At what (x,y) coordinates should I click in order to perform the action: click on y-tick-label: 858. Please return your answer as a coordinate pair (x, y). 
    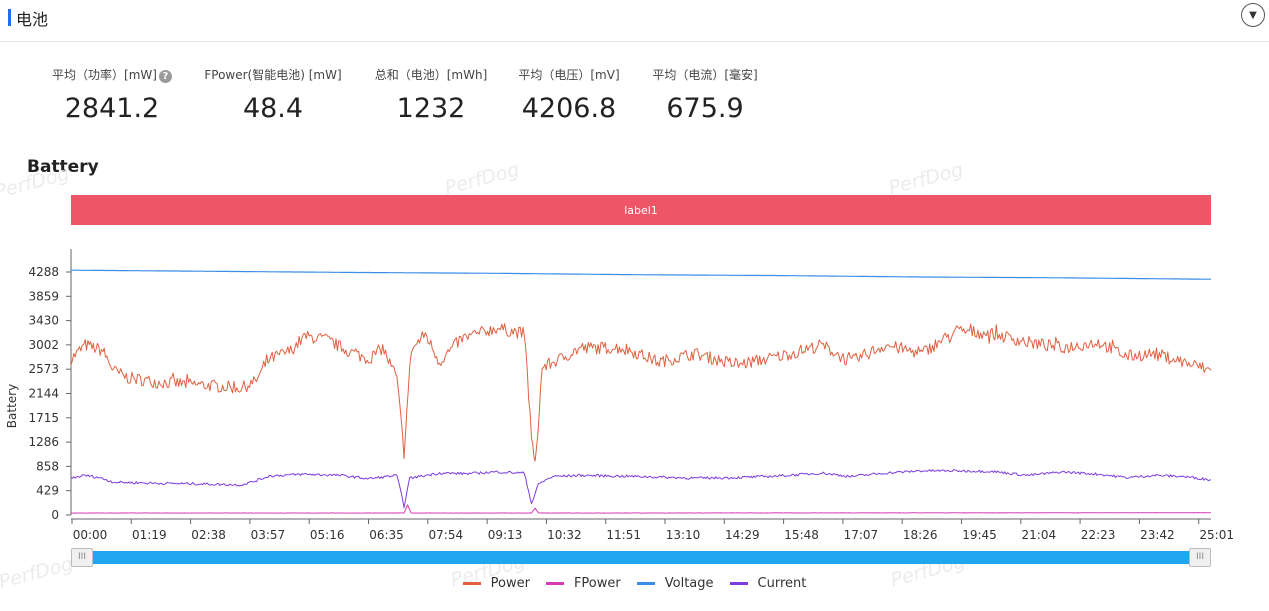
    Looking at the image, I should click on (47, 466).